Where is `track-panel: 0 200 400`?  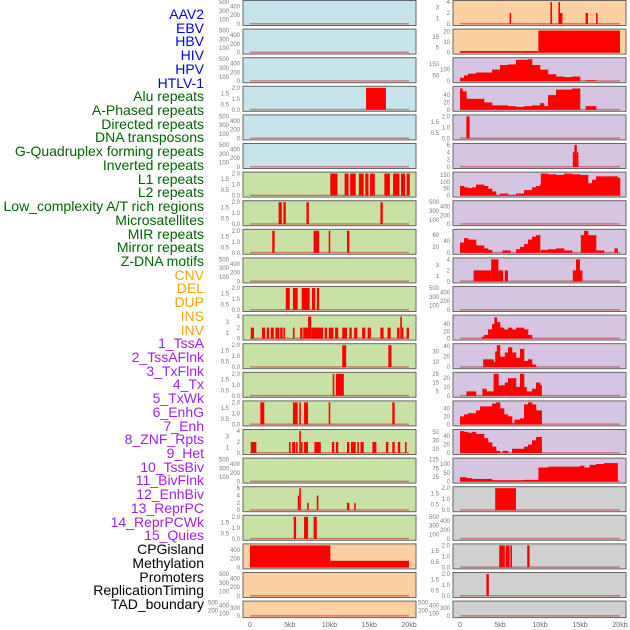 track-panel: 0 200 400 is located at coordinates (323, 557).